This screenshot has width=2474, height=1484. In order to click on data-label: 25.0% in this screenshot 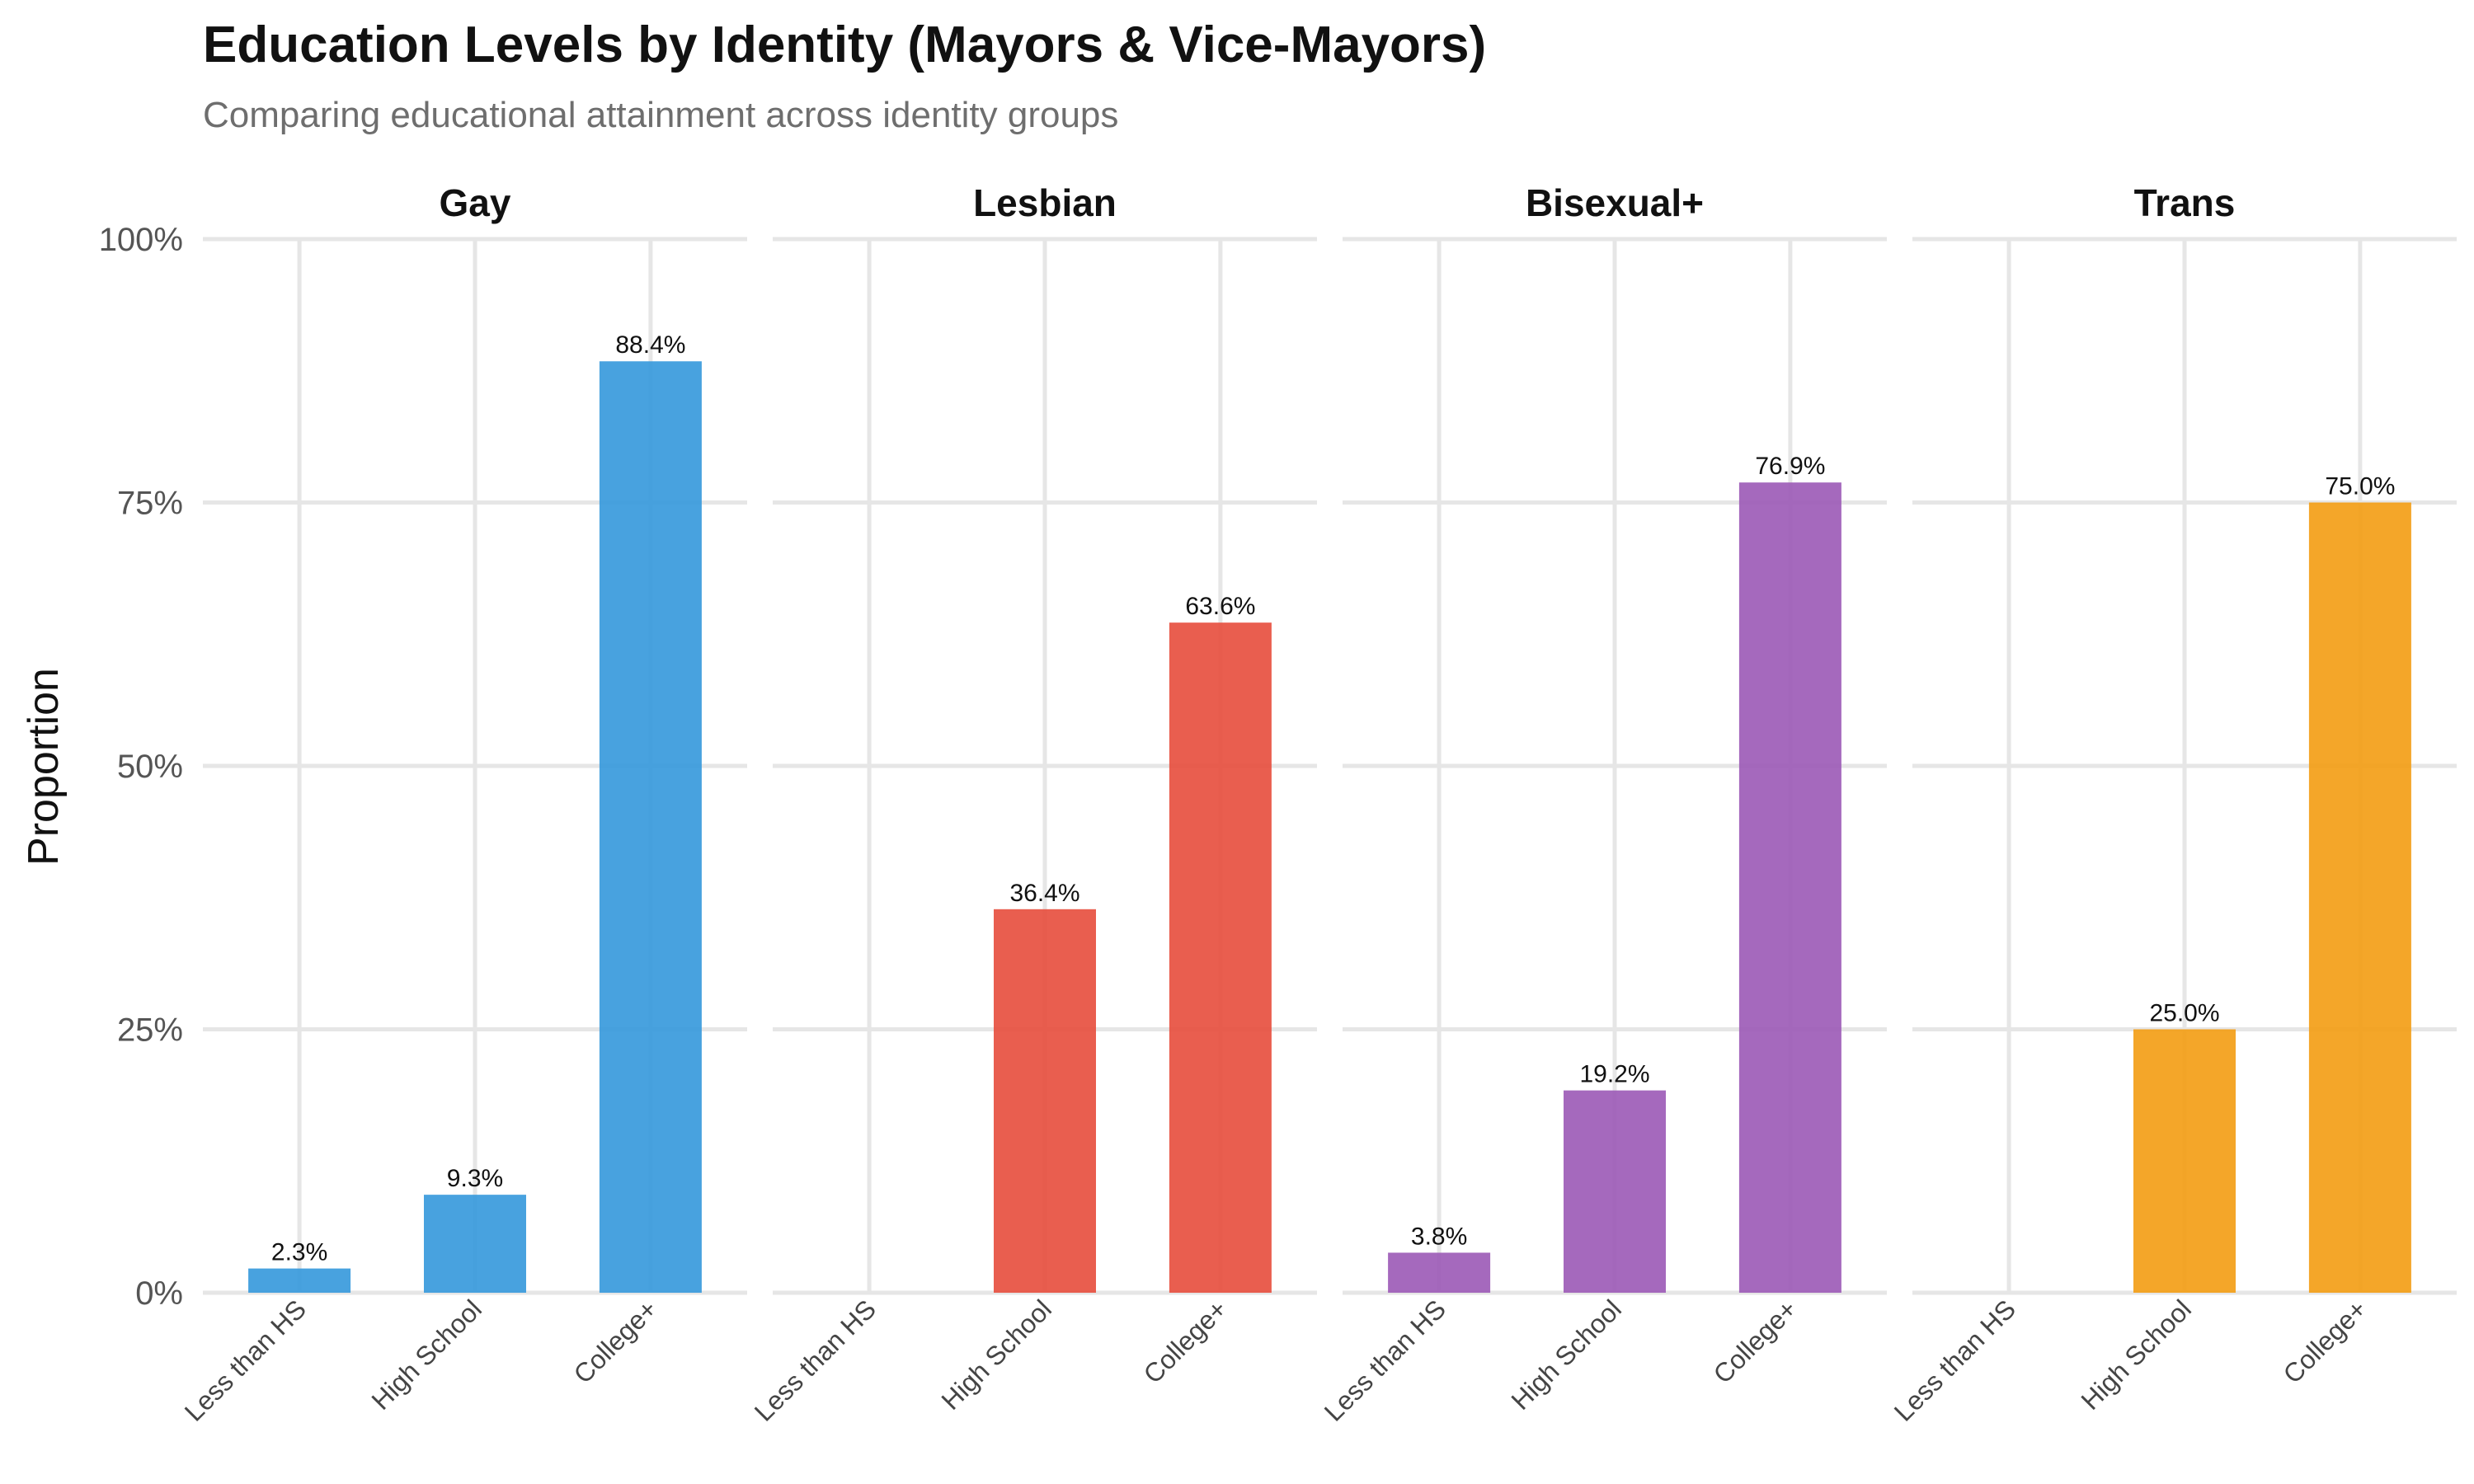, I will do `click(2184, 1014)`.